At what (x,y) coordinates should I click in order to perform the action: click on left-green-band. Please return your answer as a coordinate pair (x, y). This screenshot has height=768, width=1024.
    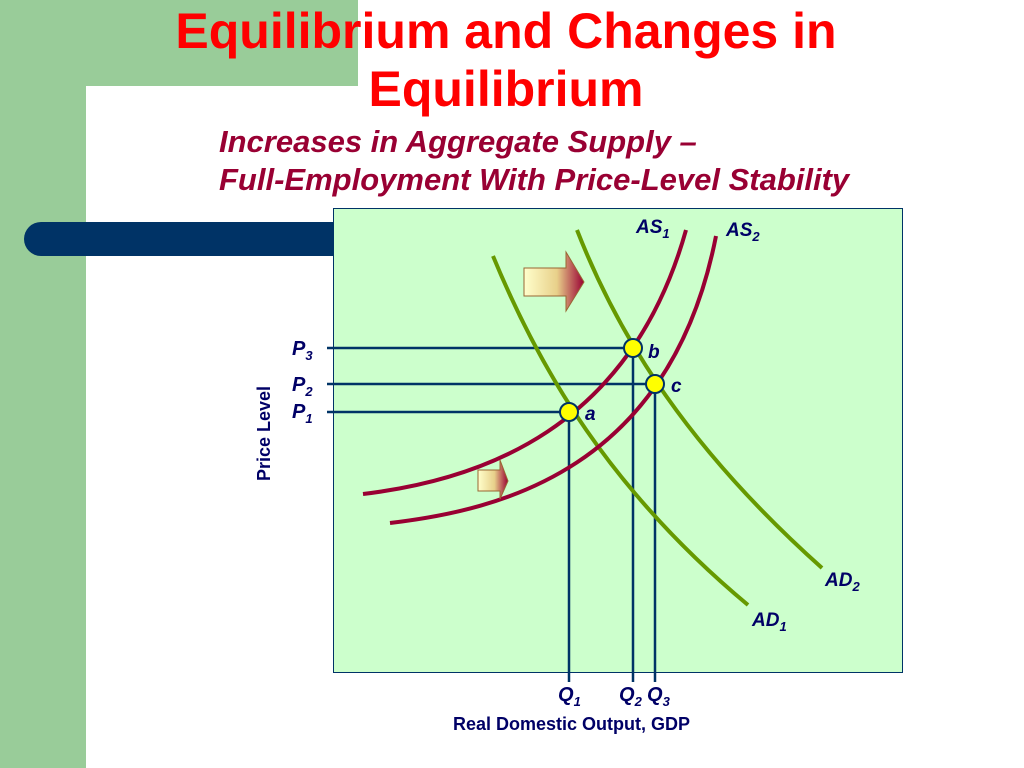
    Looking at the image, I should click on (43, 384).